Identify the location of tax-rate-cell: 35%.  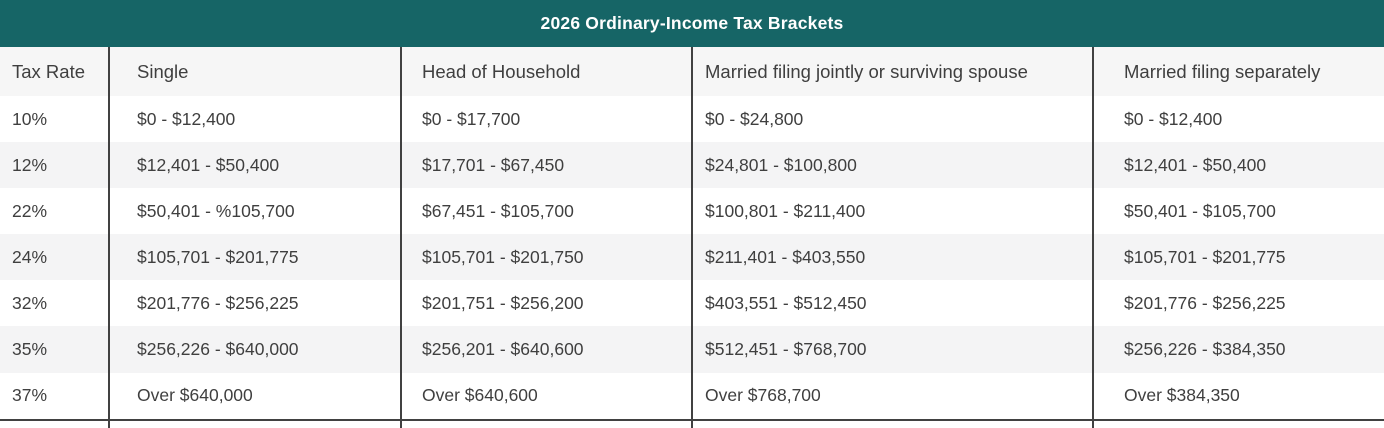
(54, 349).